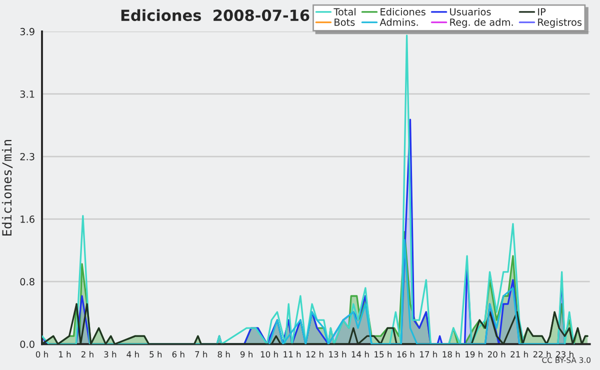 Image resolution: width=600 pixels, height=370 pixels. I want to click on x-tick-label: 11 h, so click(292, 354).